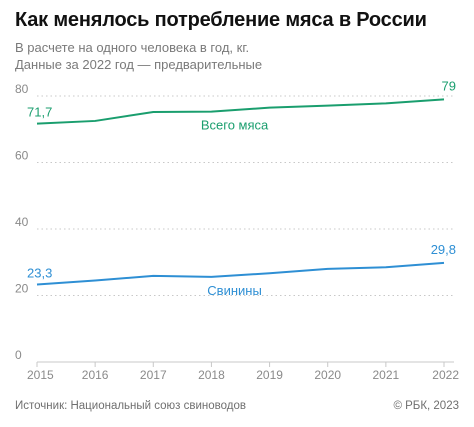  Describe the element at coordinates (39, 112) in the screenshot. I see `start-value-label: 71,7` at that location.